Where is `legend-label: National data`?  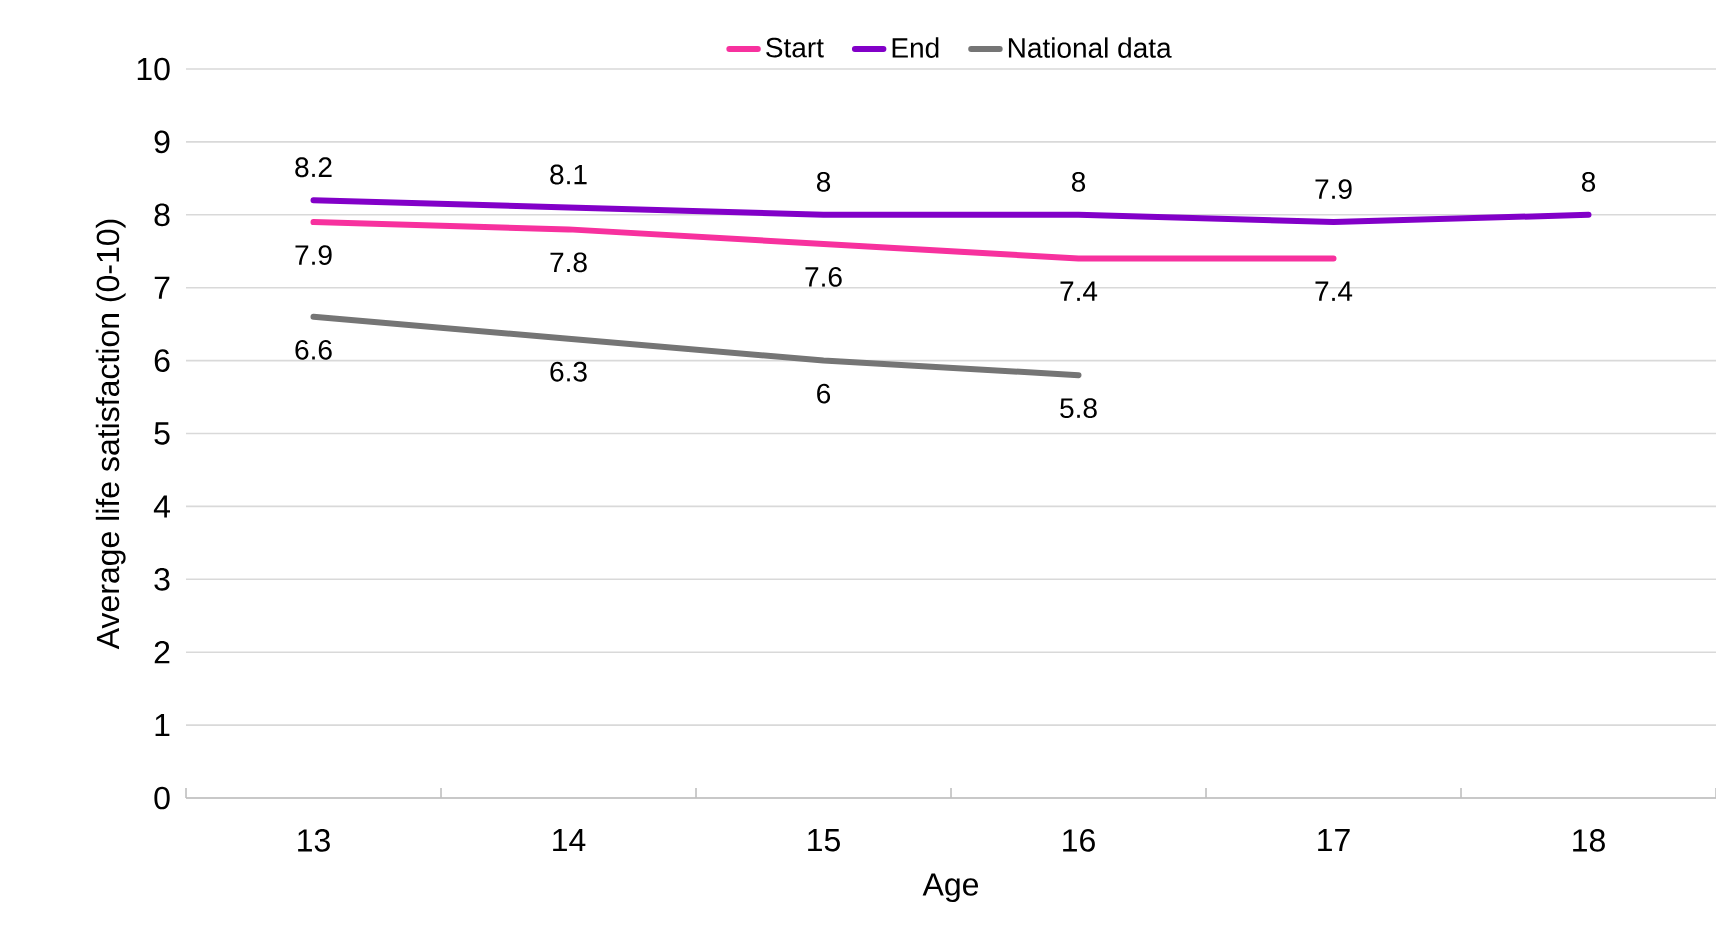 legend-label: National data is located at coordinates (1090, 47).